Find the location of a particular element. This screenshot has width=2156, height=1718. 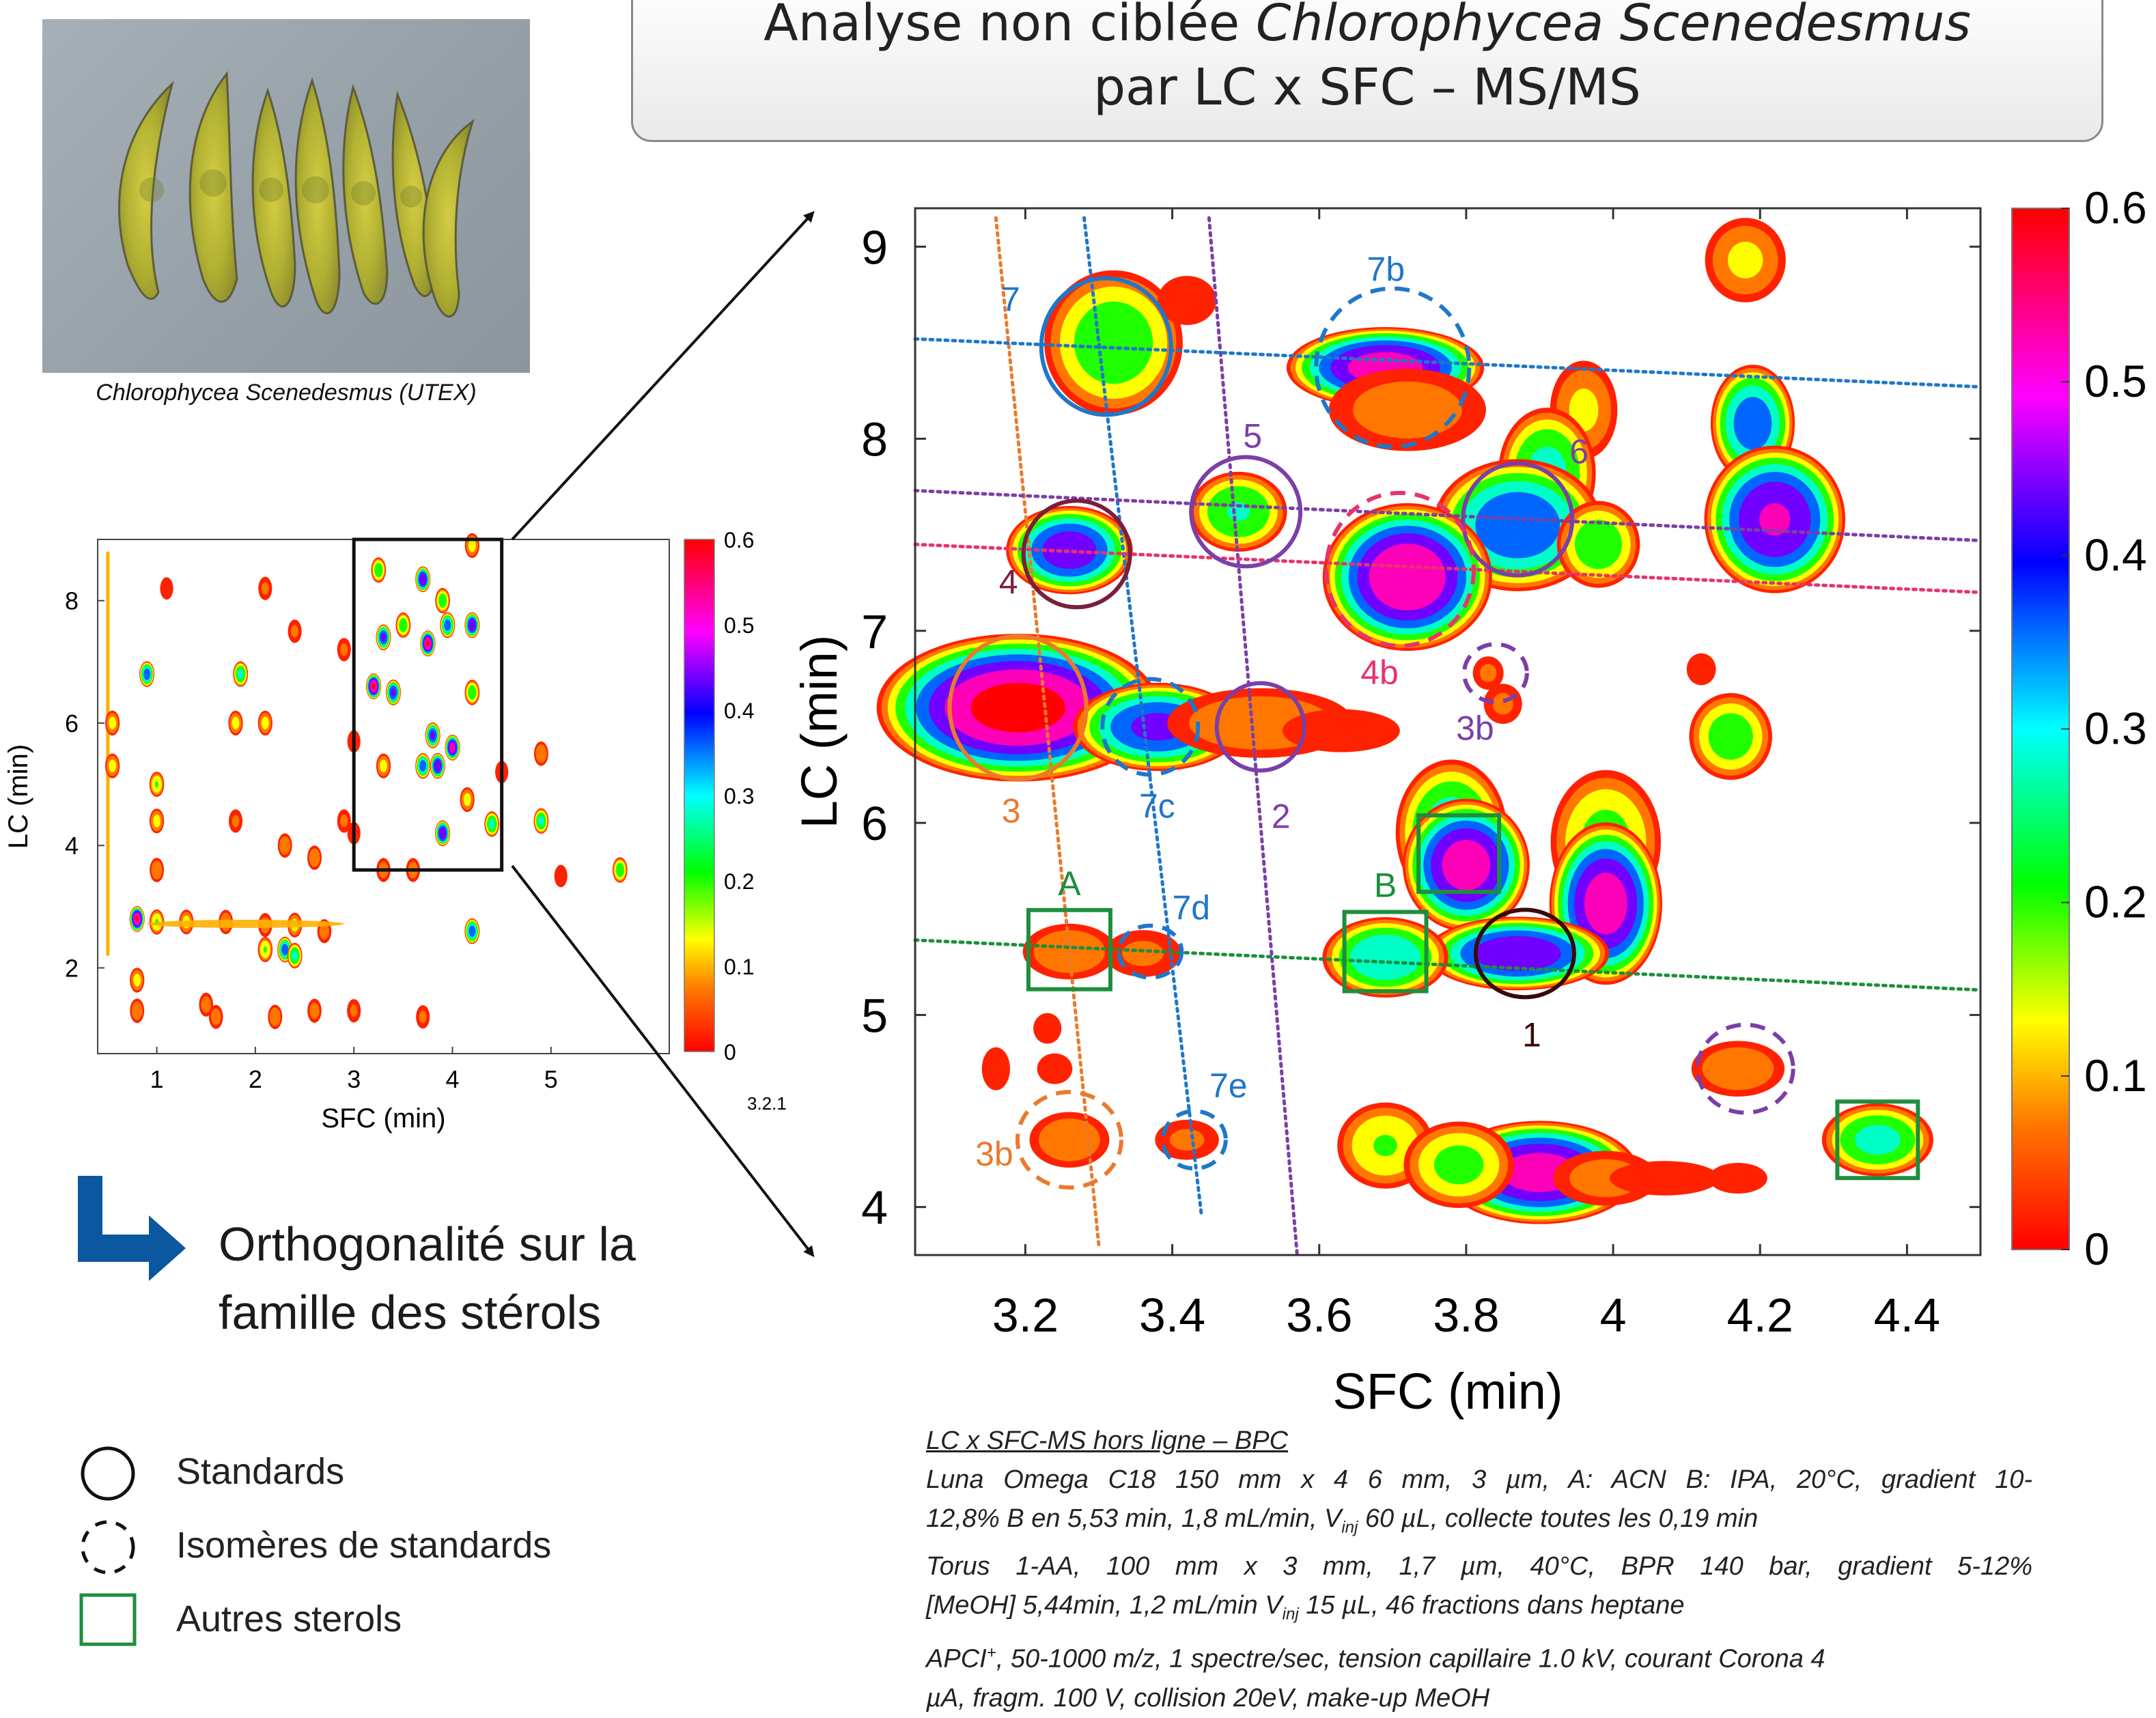

method-line-2-sub: inj is located at coordinates (1349, 1528).